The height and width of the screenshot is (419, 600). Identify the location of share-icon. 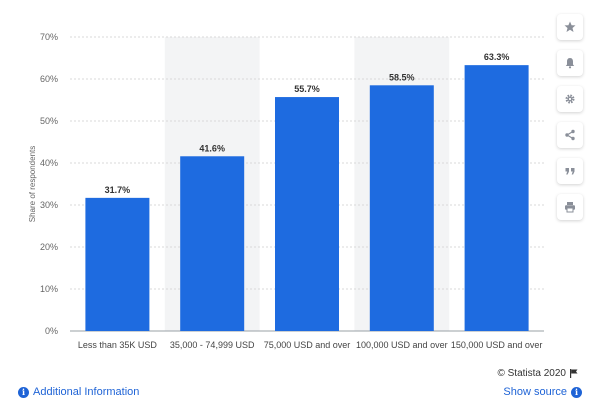
(570, 135).